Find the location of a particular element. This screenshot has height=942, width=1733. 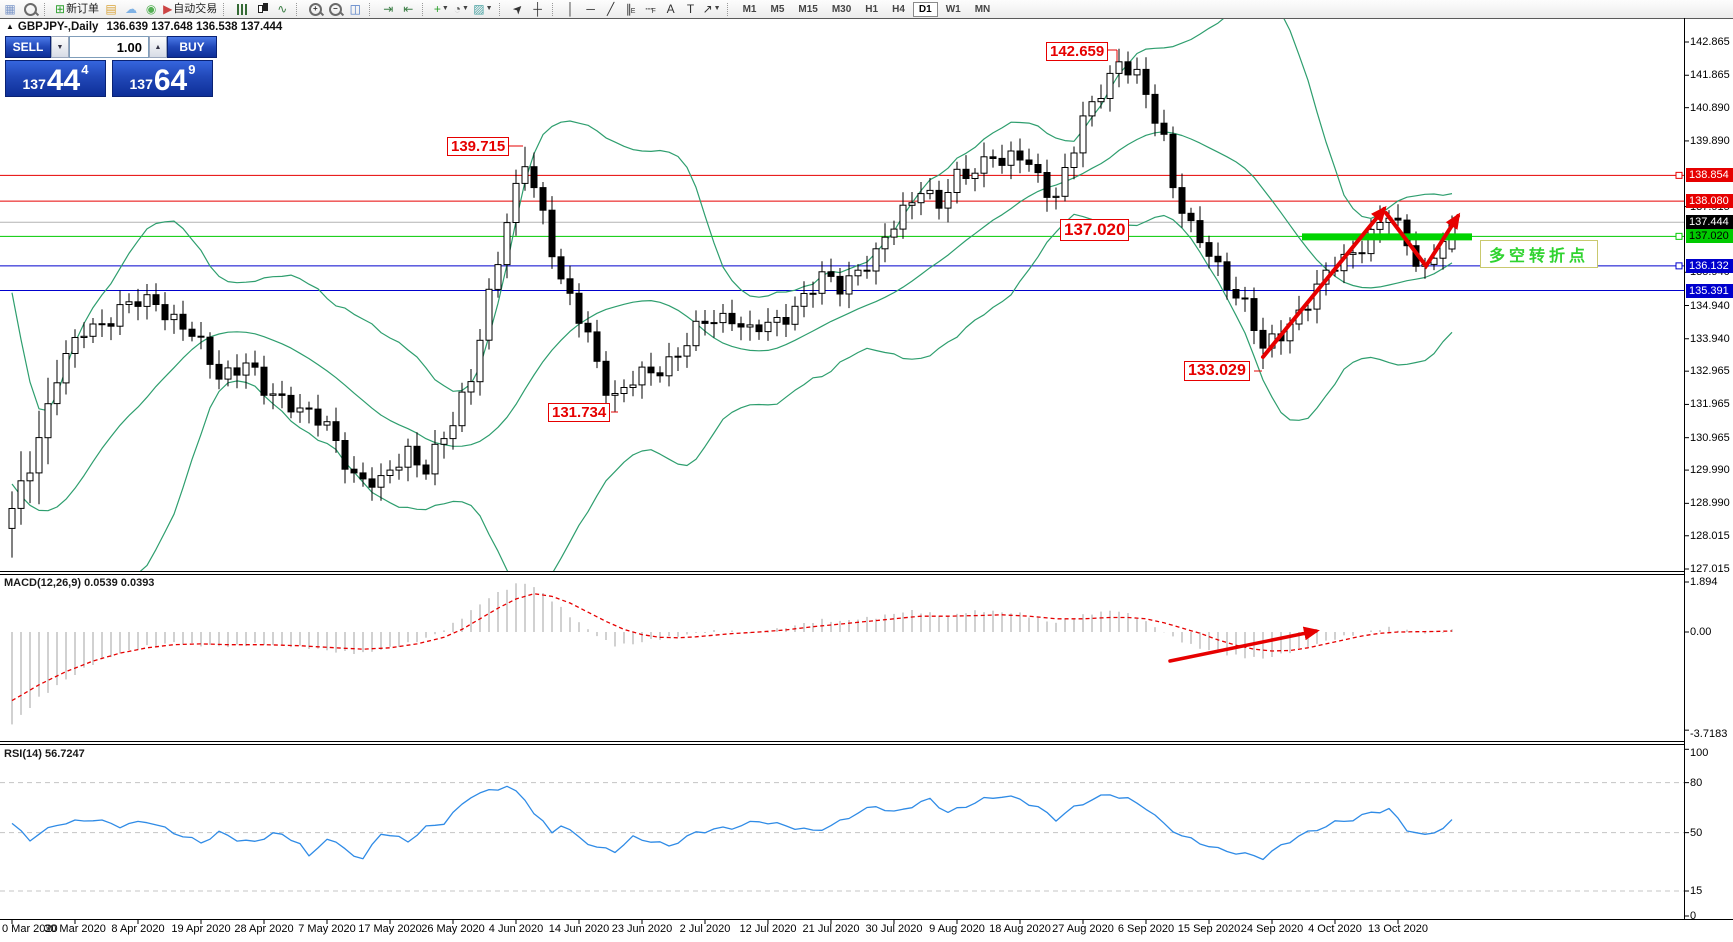

date-axis-label: 30 Jul 2020 is located at coordinates (894, 929).